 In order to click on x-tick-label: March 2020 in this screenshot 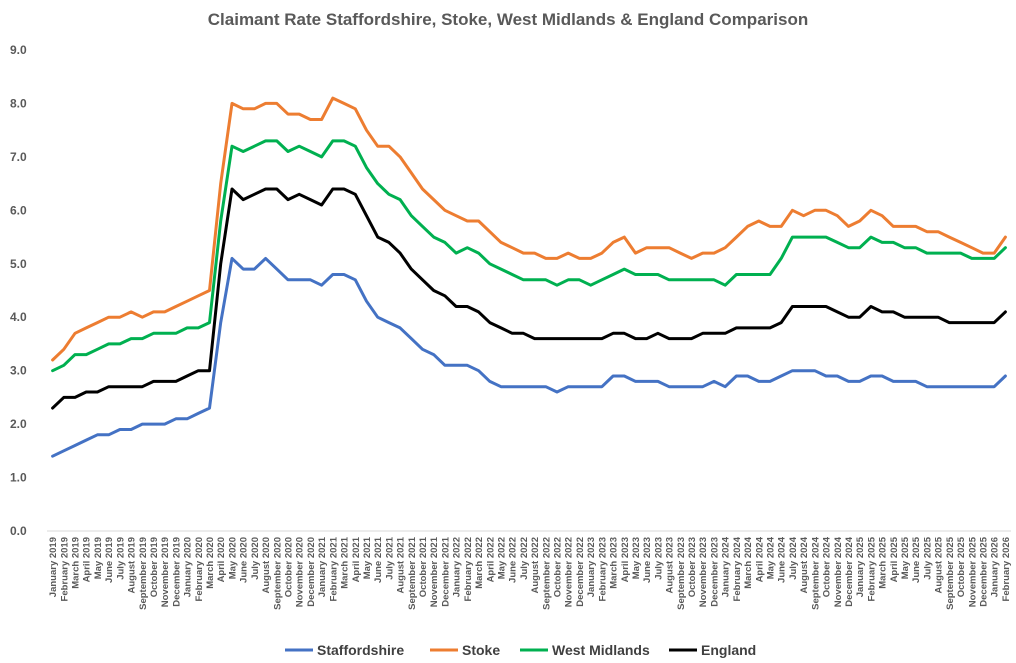, I will do `click(210, 563)`.